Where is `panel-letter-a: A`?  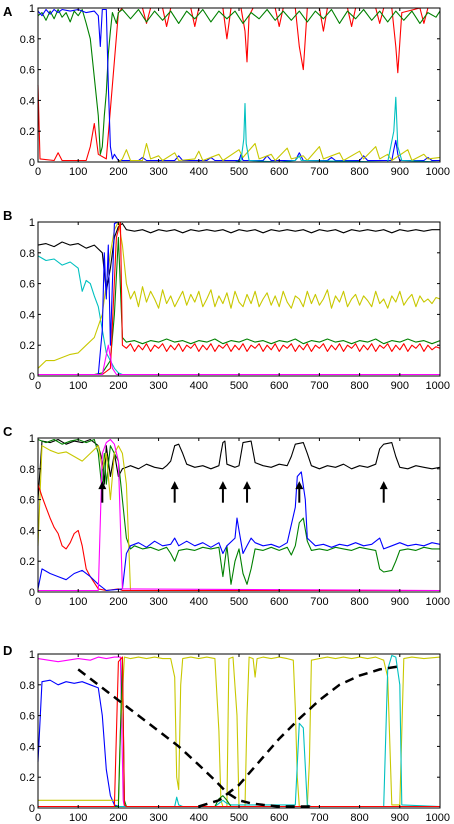 panel-letter-a: A is located at coordinates (8, 11).